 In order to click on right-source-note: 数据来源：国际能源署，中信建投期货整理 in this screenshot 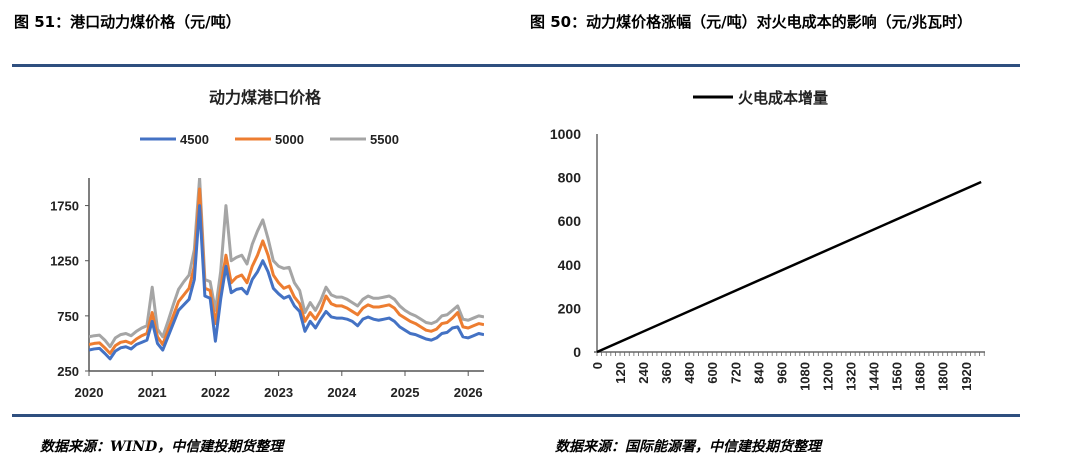, I will do `click(688, 447)`.